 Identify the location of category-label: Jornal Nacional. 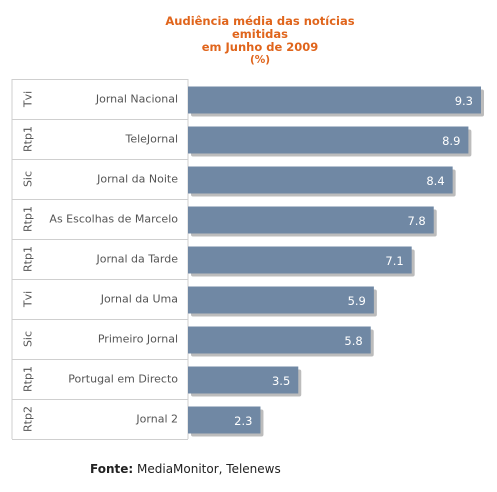
(136, 99).